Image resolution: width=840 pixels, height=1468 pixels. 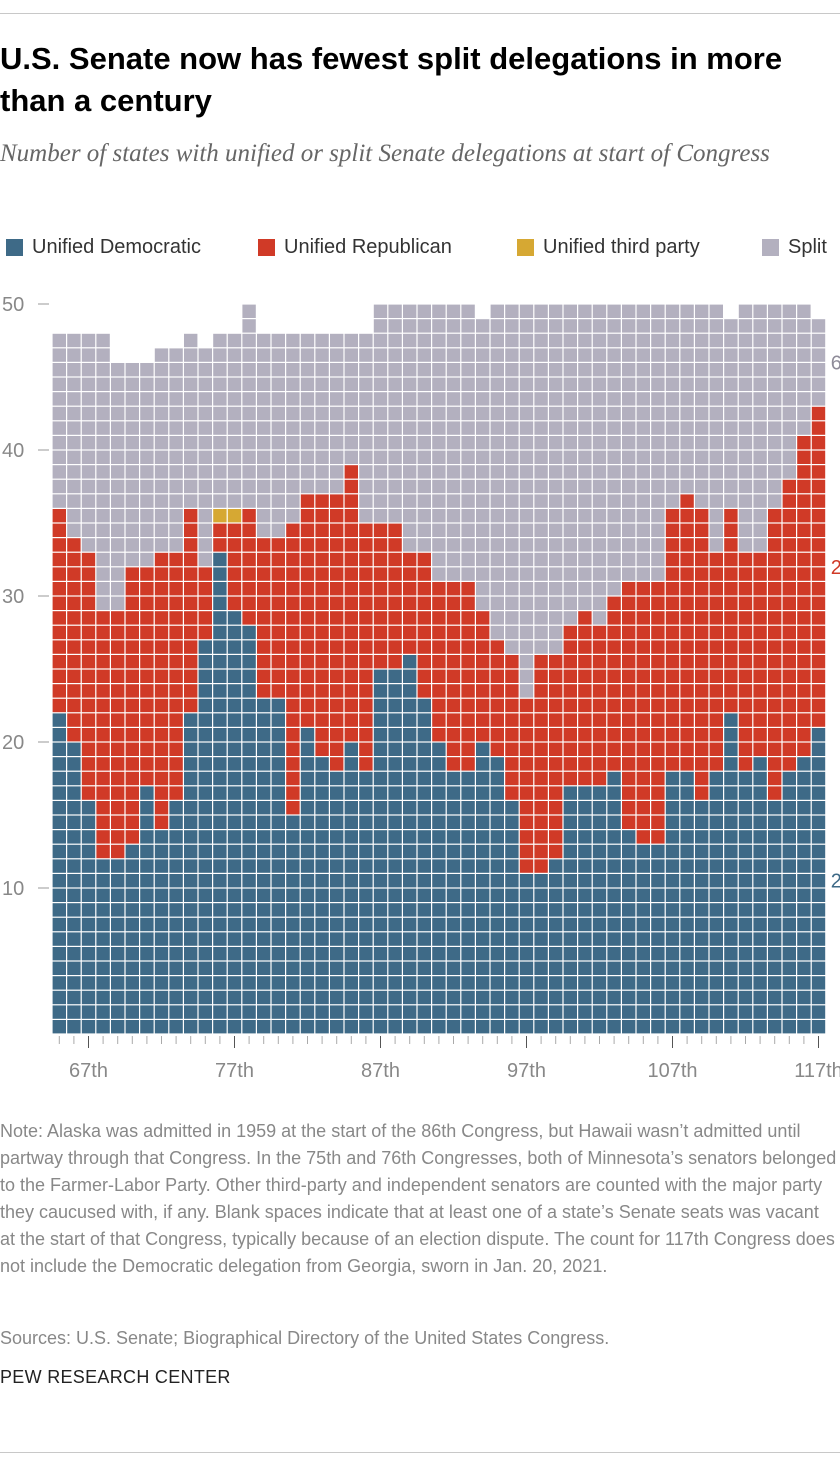 I want to click on end-label: 21, so click(x=835, y=882).